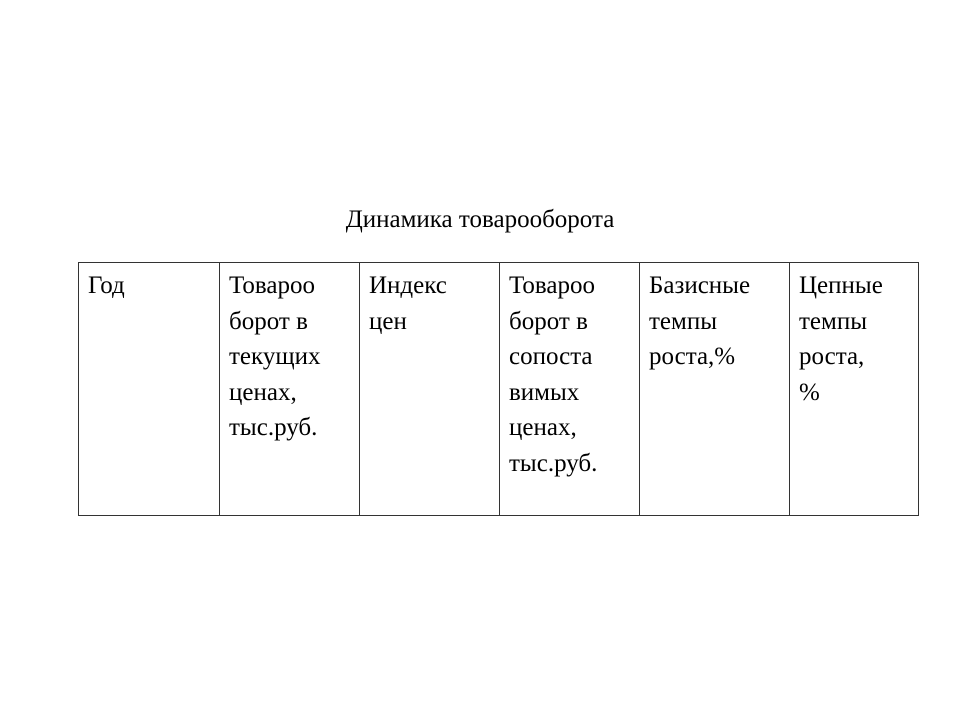 The image size is (960, 720). What do you see at coordinates (854, 389) in the screenshot?
I see `header-chain-growth-rates: Цепные темпы роста, %` at bounding box center [854, 389].